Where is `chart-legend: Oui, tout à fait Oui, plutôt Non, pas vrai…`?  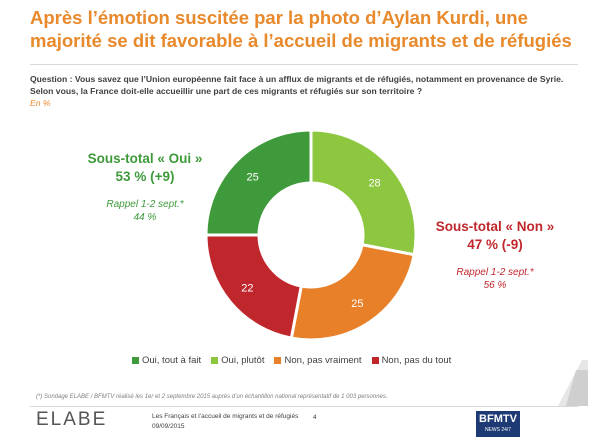
chart-legend: Oui, tout à fait Oui, plutôt Non, pas vrai… is located at coordinates (291, 360).